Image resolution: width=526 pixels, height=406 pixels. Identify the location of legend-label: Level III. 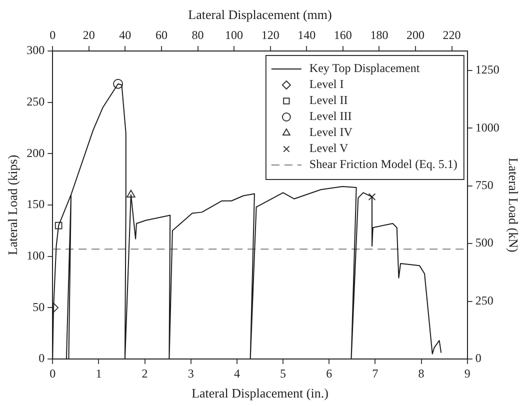
(330, 116).